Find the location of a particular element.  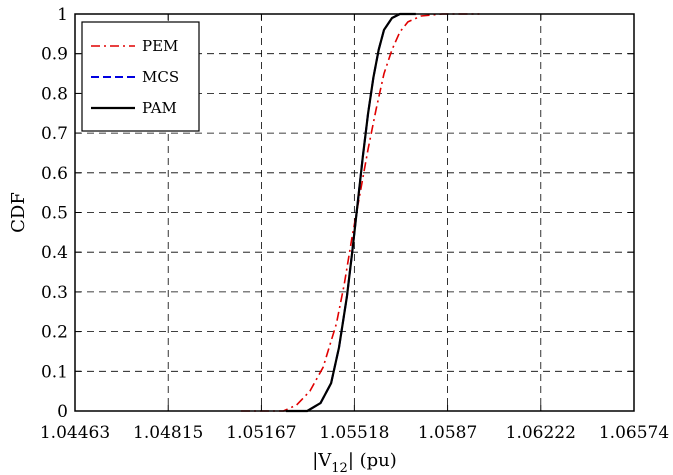

legend-label-mcs: MCS is located at coordinates (160, 77).